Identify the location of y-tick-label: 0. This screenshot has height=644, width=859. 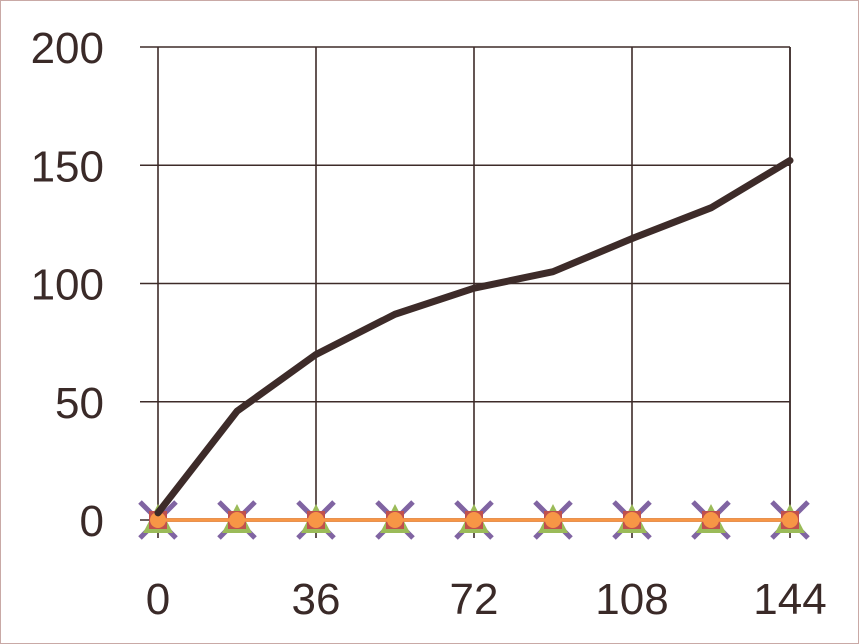
(92, 521).